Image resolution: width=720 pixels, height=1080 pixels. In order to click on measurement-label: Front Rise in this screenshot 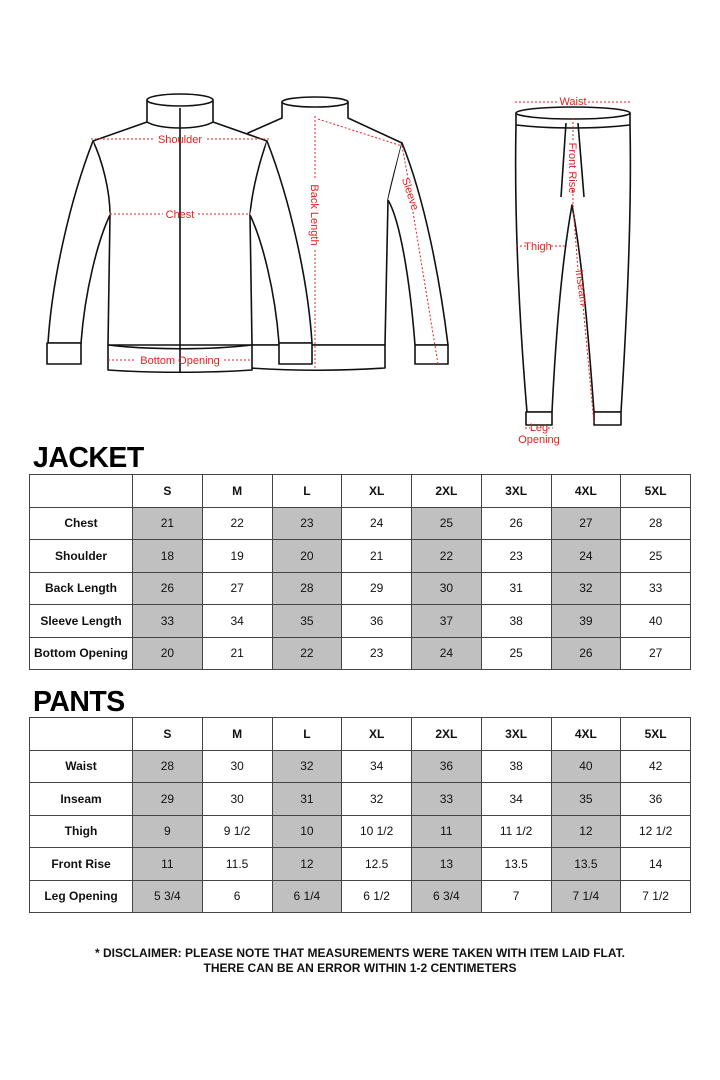, I will do `click(81, 864)`.